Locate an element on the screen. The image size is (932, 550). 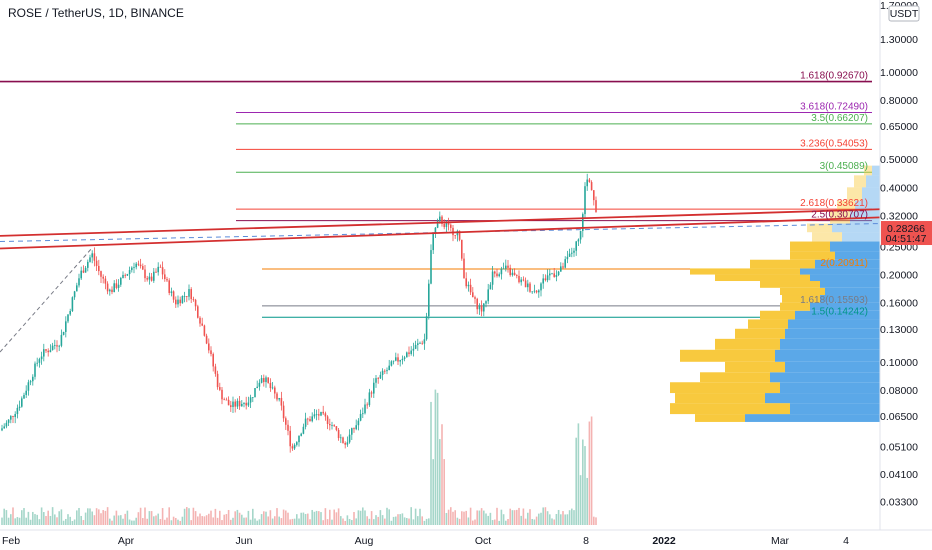
time-tick-7: Mar is located at coordinates (780, 541).